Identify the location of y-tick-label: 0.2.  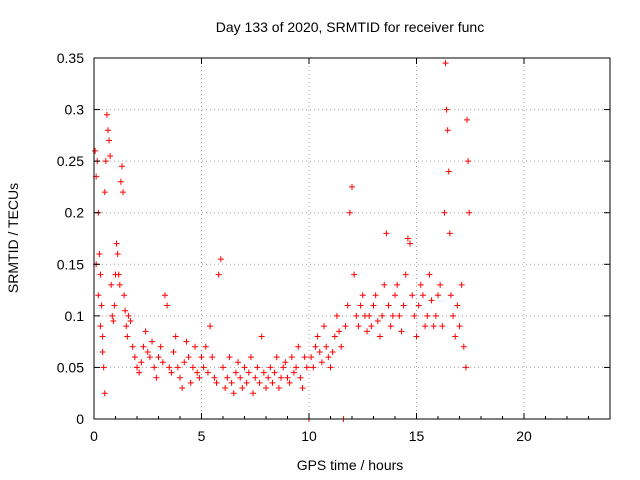
(75, 213).